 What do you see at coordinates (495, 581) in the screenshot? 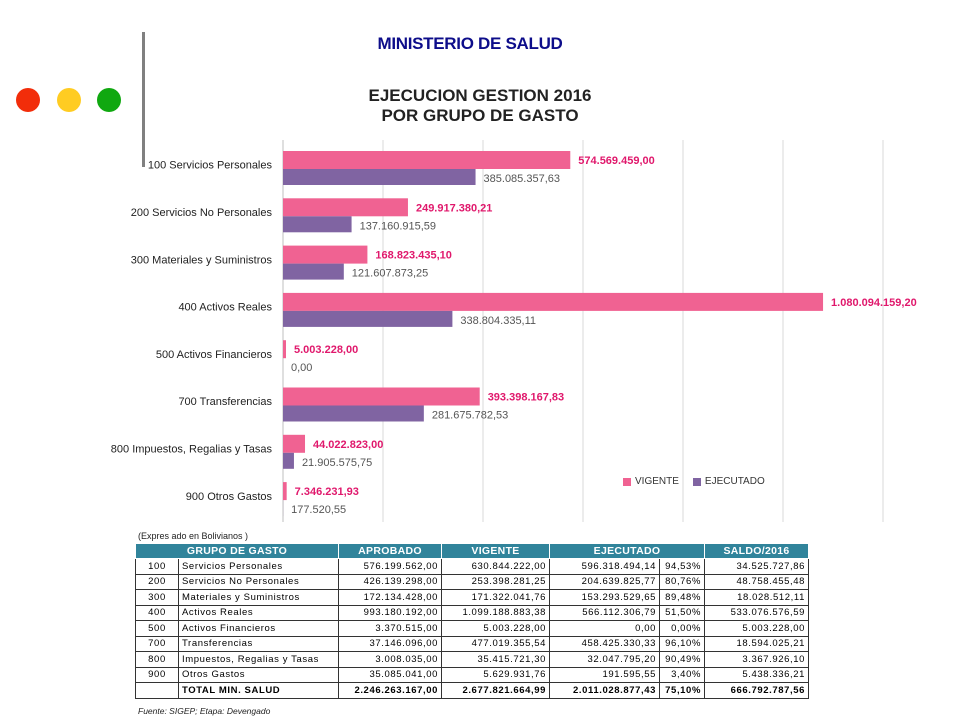
I see `cell-vigente: 253.398.281,25` at bounding box center [495, 581].